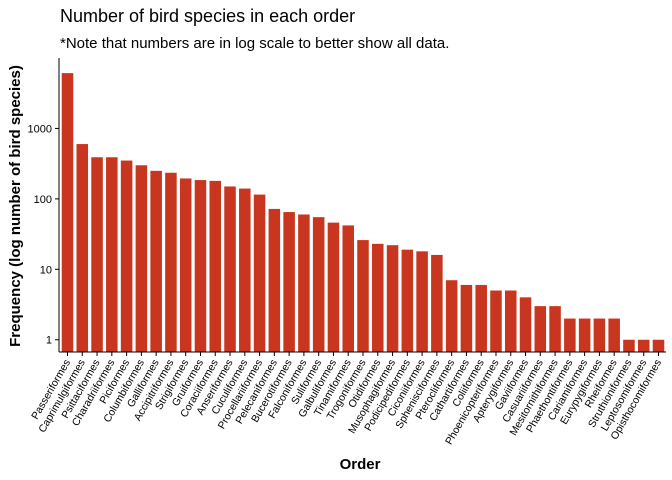  Describe the element at coordinates (466, 318) in the screenshot. I see `bar-cathartiformes` at that location.